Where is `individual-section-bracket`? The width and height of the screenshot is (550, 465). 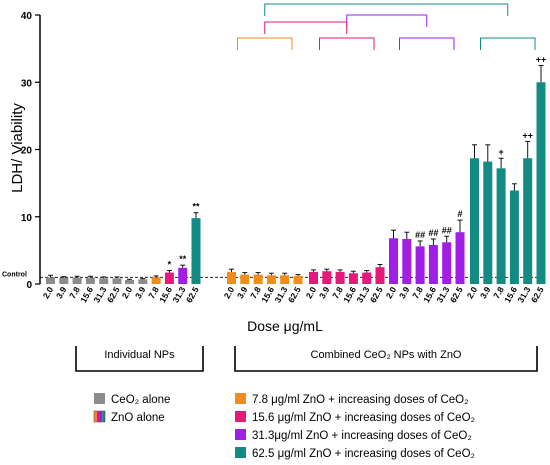
individual-section-bracket is located at coordinates (139, 359).